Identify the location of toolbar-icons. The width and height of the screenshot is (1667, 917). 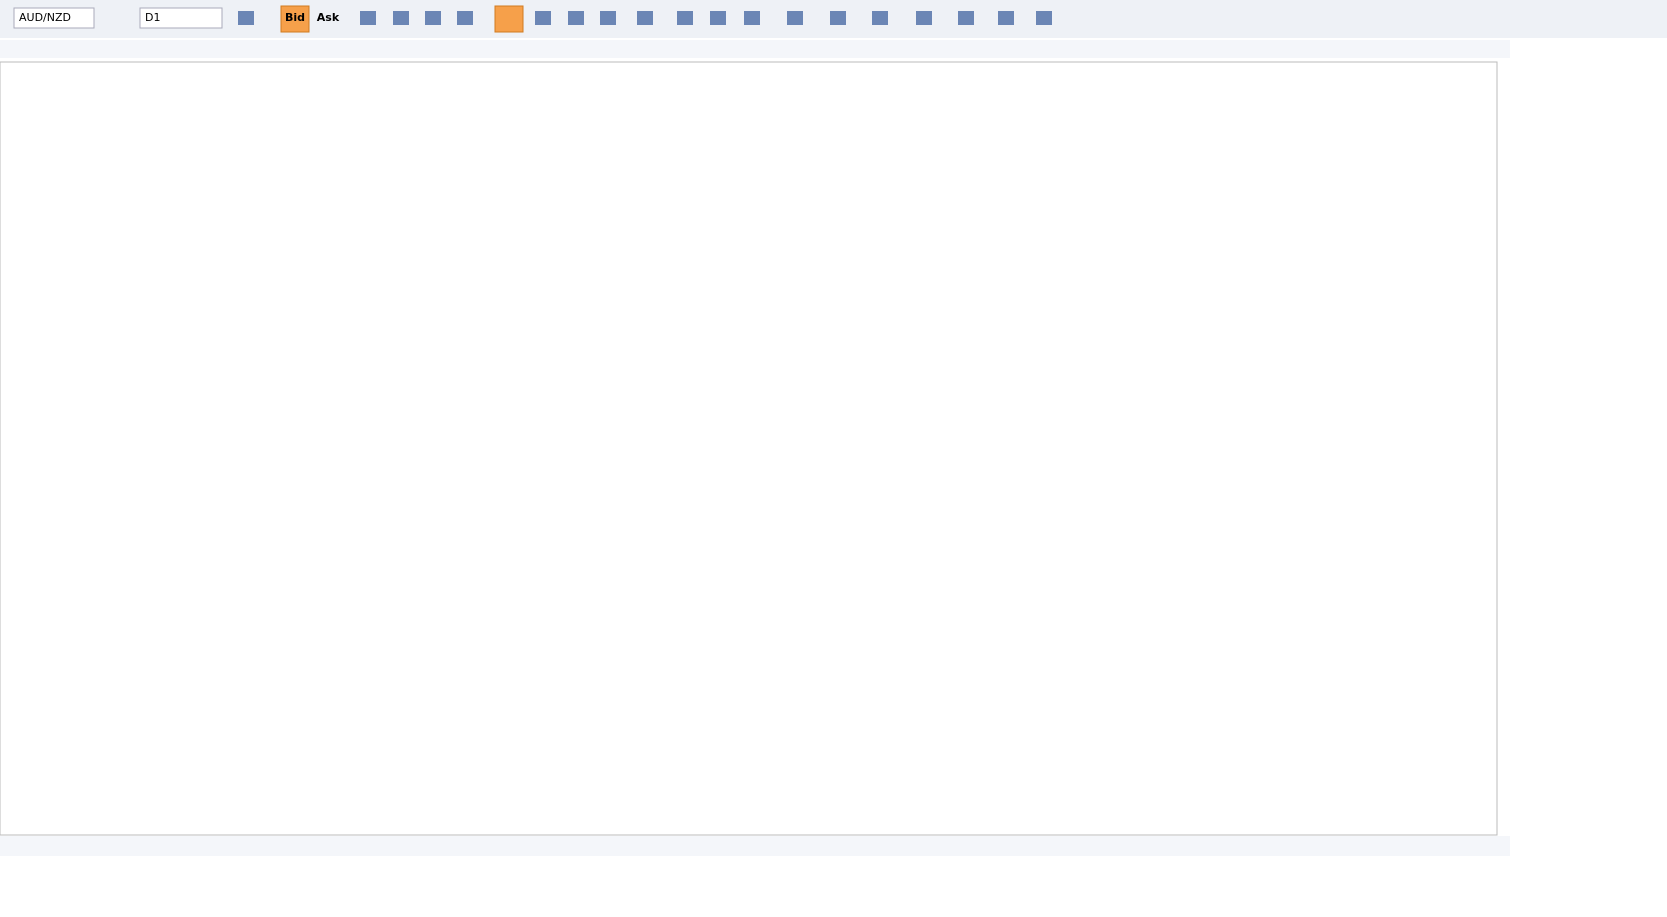
(645, 18).